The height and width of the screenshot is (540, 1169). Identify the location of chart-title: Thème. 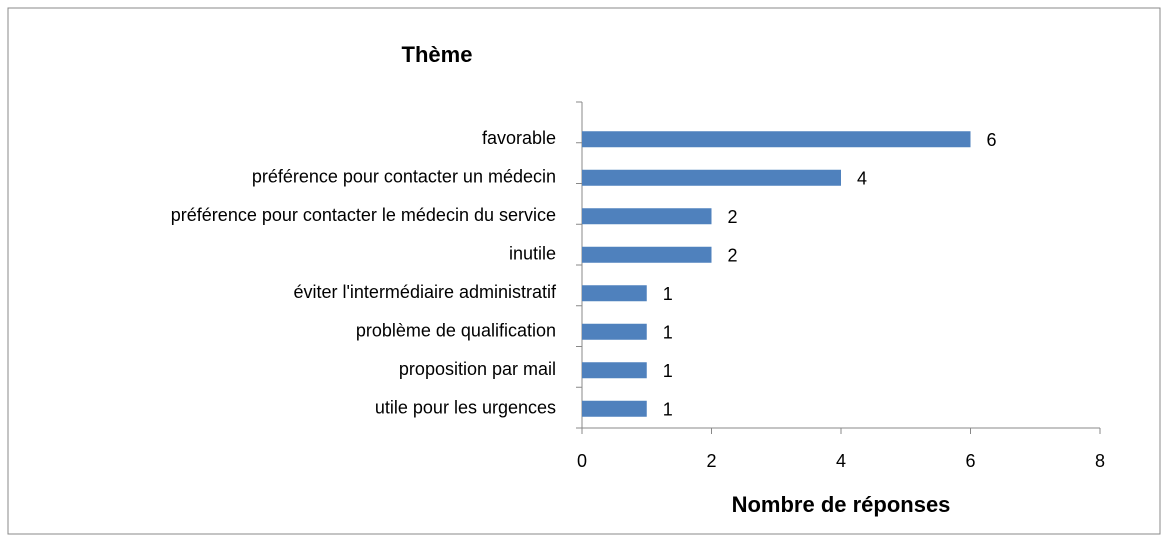
(437, 54).